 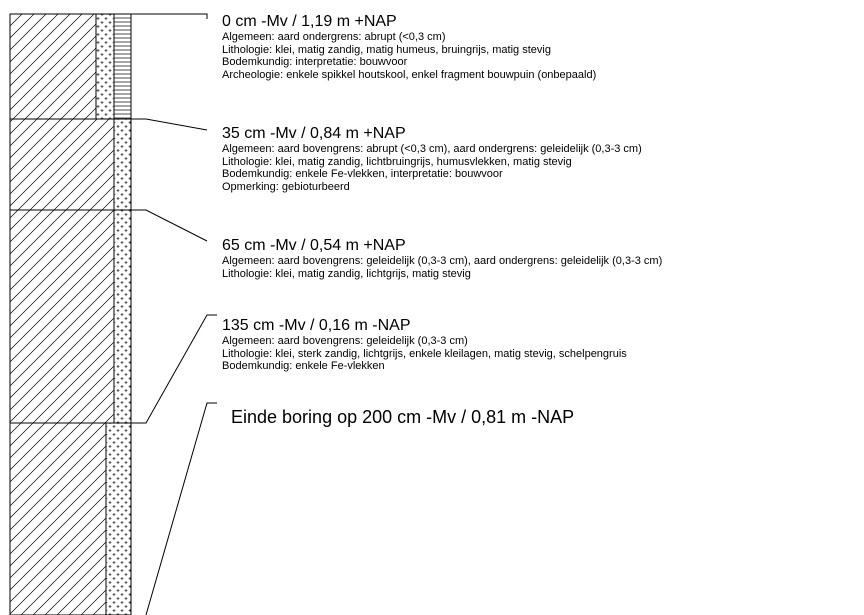 I want to click on layer-4-column, so click(x=70, y=518).